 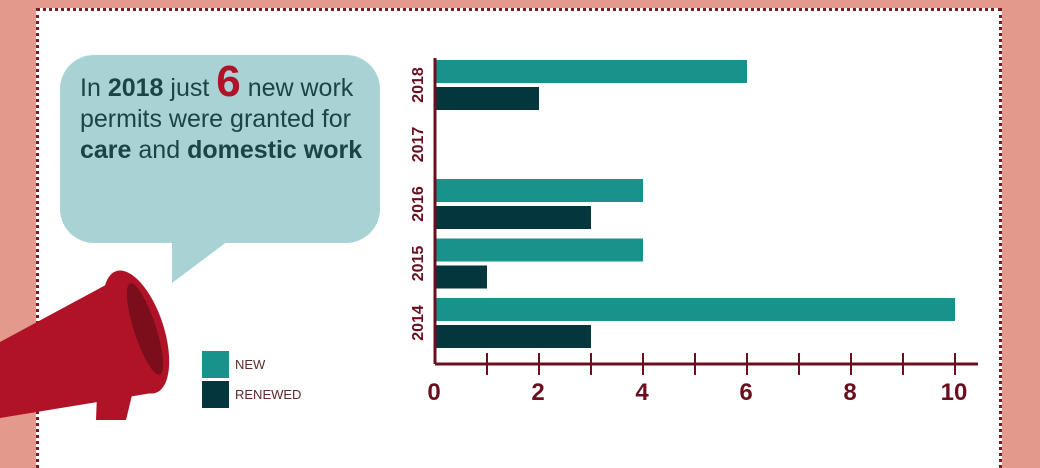 I want to click on bar-renewed-2018, so click(x=487, y=98).